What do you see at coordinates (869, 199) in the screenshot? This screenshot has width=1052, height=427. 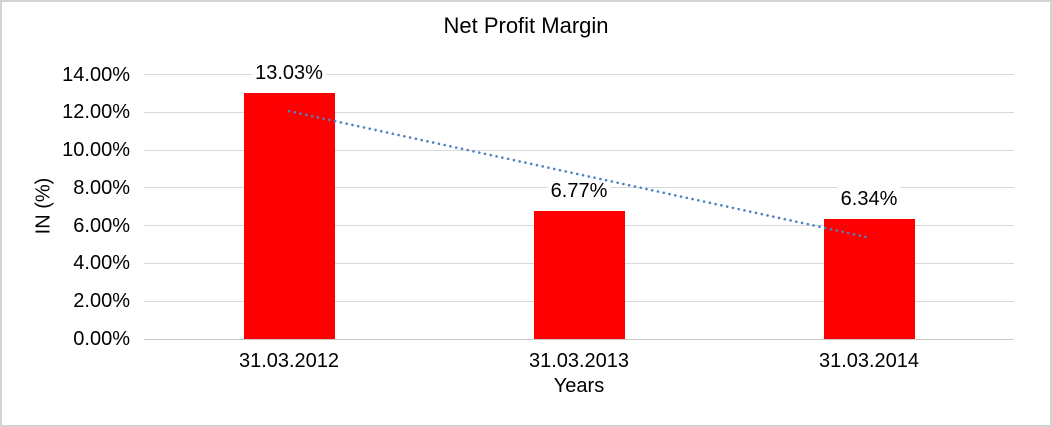 I see `data-label: 6.34%` at bounding box center [869, 199].